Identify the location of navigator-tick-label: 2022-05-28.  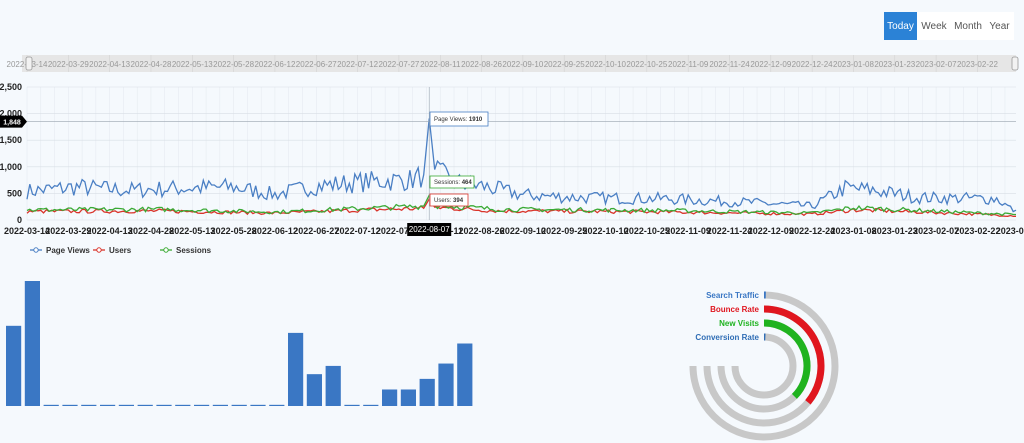
(233, 64).